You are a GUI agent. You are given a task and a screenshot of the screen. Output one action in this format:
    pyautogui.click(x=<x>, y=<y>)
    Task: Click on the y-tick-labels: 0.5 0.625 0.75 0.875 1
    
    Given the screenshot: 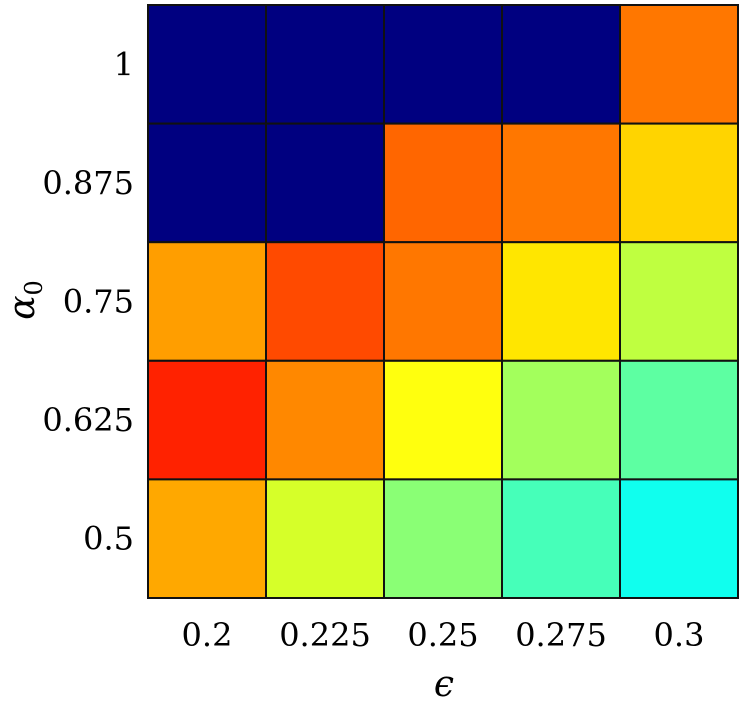 What is the action you would take?
    pyautogui.click(x=88, y=301)
    